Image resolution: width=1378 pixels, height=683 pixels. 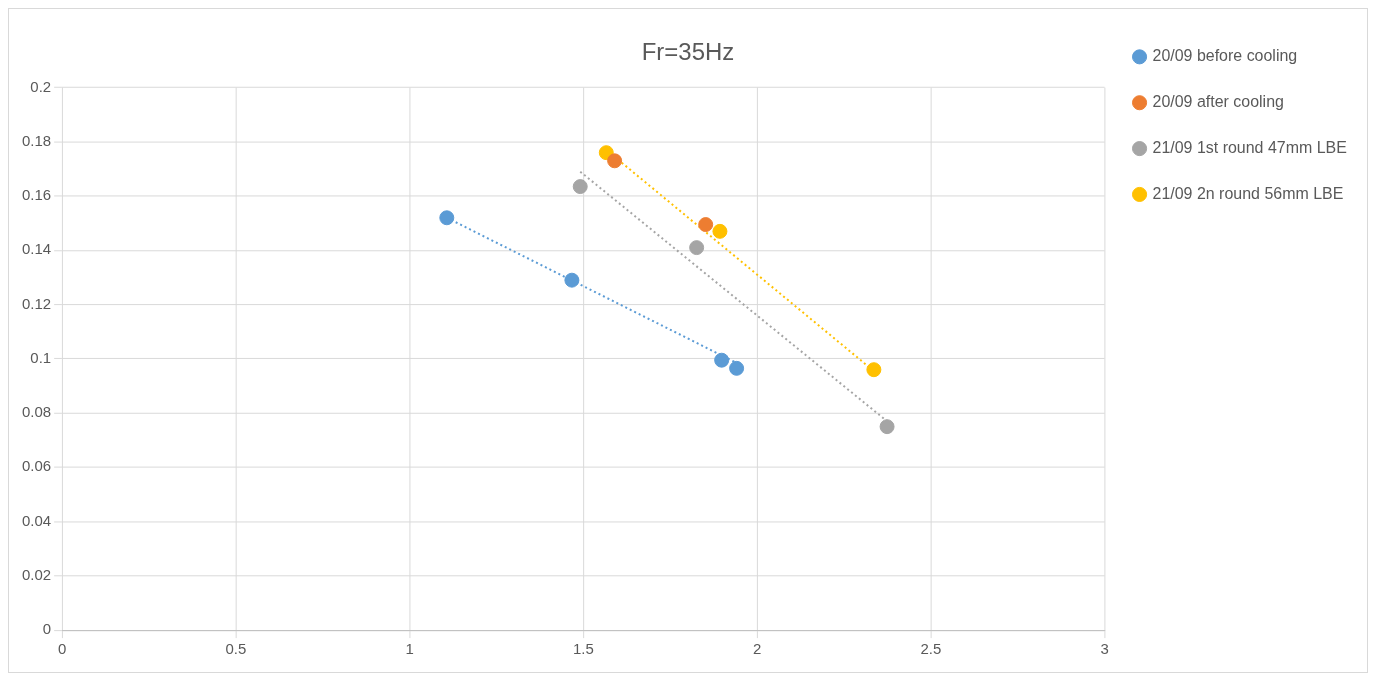 What do you see at coordinates (1225, 56) in the screenshot?
I see `legend-label: 20/09 before cooling` at bounding box center [1225, 56].